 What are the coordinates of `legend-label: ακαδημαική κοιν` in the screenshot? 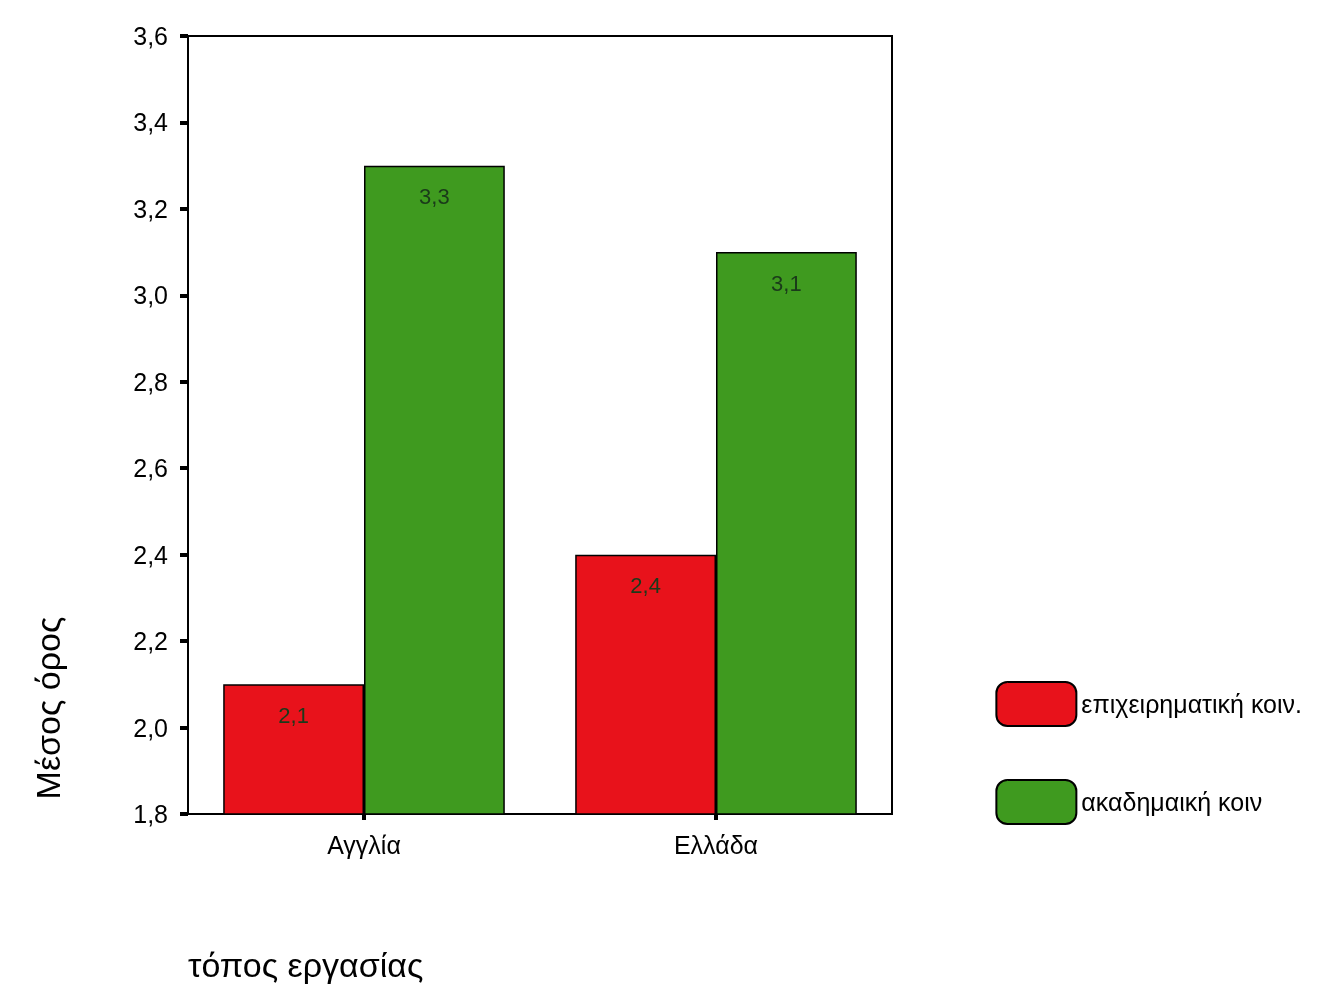 It's located at (1172, 802).